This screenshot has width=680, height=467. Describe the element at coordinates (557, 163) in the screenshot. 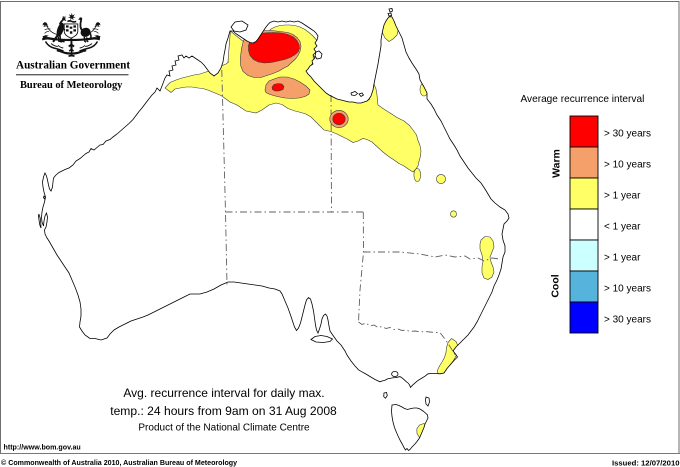

I see `svg-text: Warm` at that location.